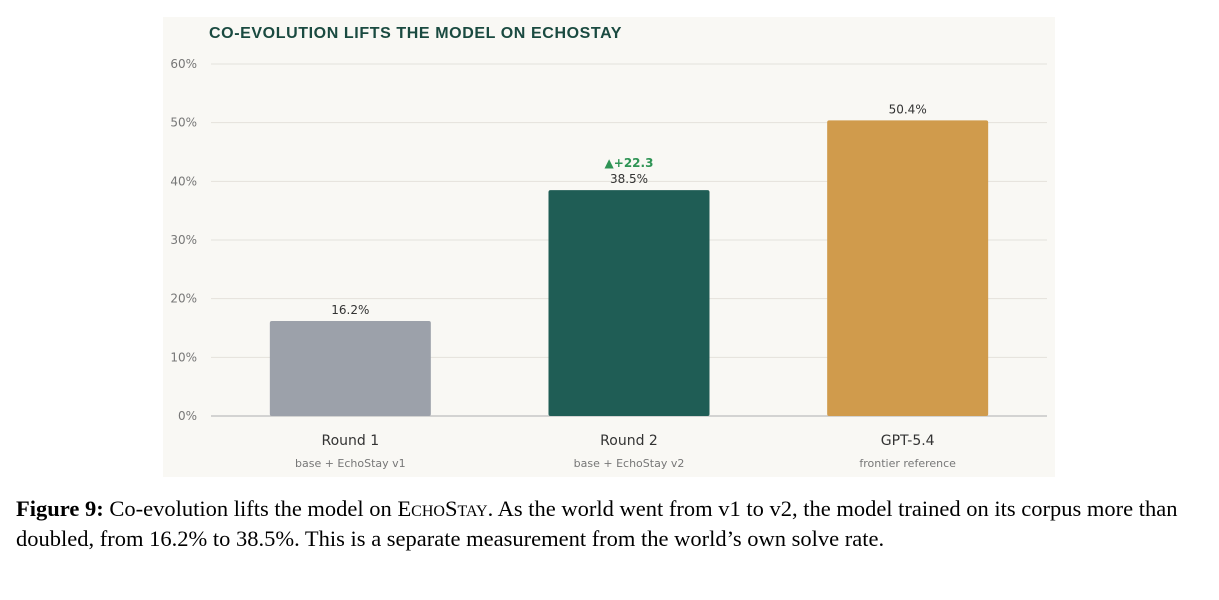  I want to click on y-tick-label: 30%, so click(183, 240).